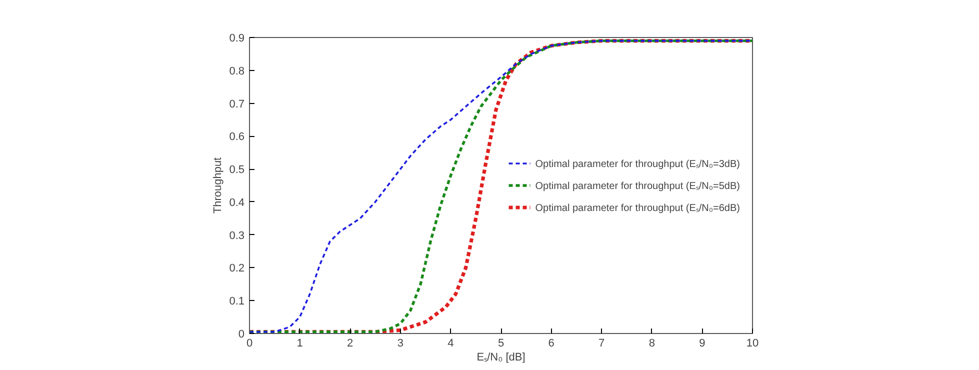  What do you see at coordinates (237, 38) in the screenshot?
I see `y-tick-label: 0.9` at bounding box center [237, 38].